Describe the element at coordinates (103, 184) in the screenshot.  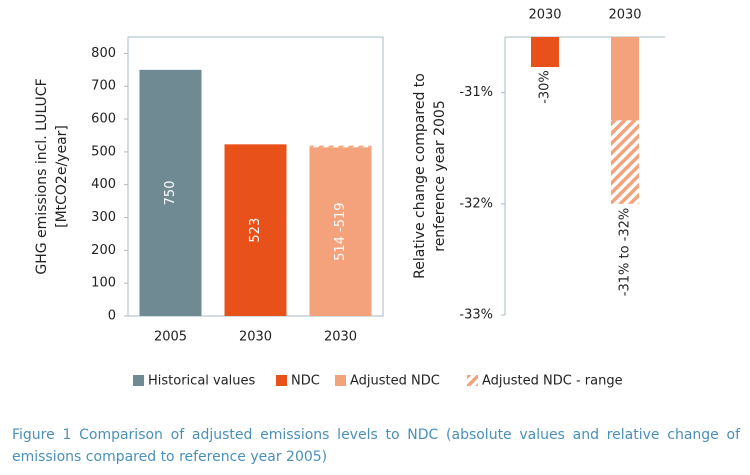
I see `y-tick-label: 400` at that location.